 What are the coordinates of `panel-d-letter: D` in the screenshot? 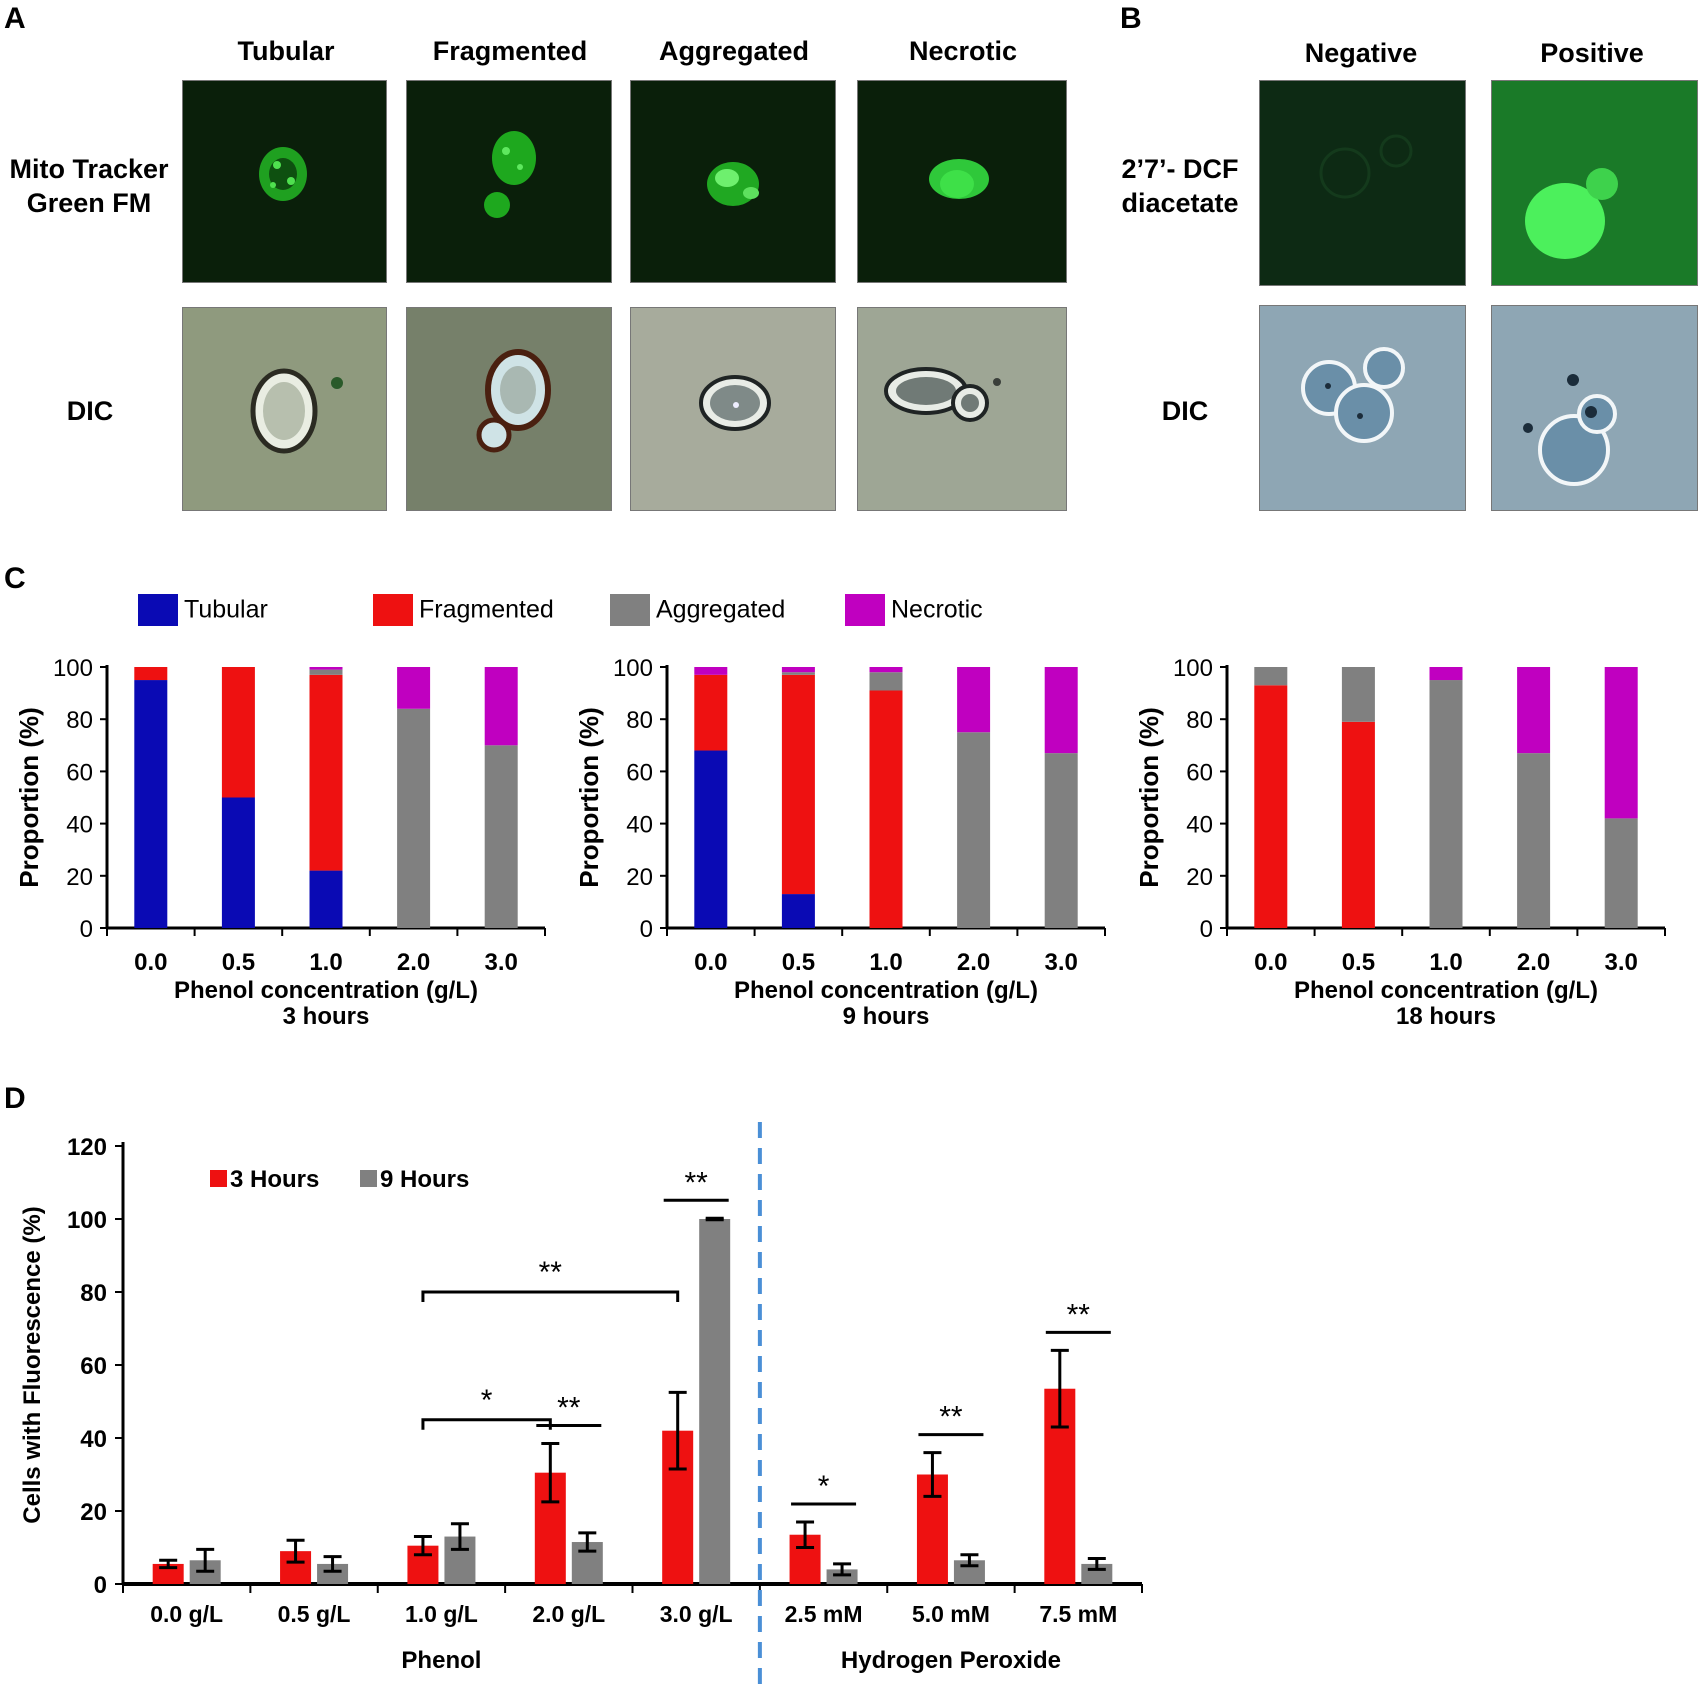 It's located at (15, 1098).